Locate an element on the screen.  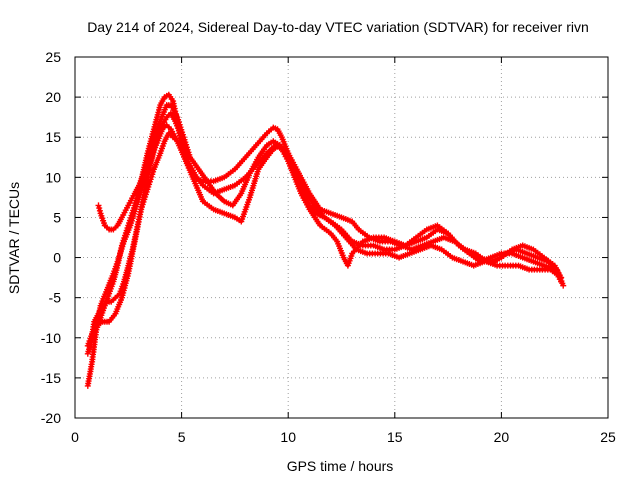
y-tick-label: 15 is located at coordinates (53, 137).